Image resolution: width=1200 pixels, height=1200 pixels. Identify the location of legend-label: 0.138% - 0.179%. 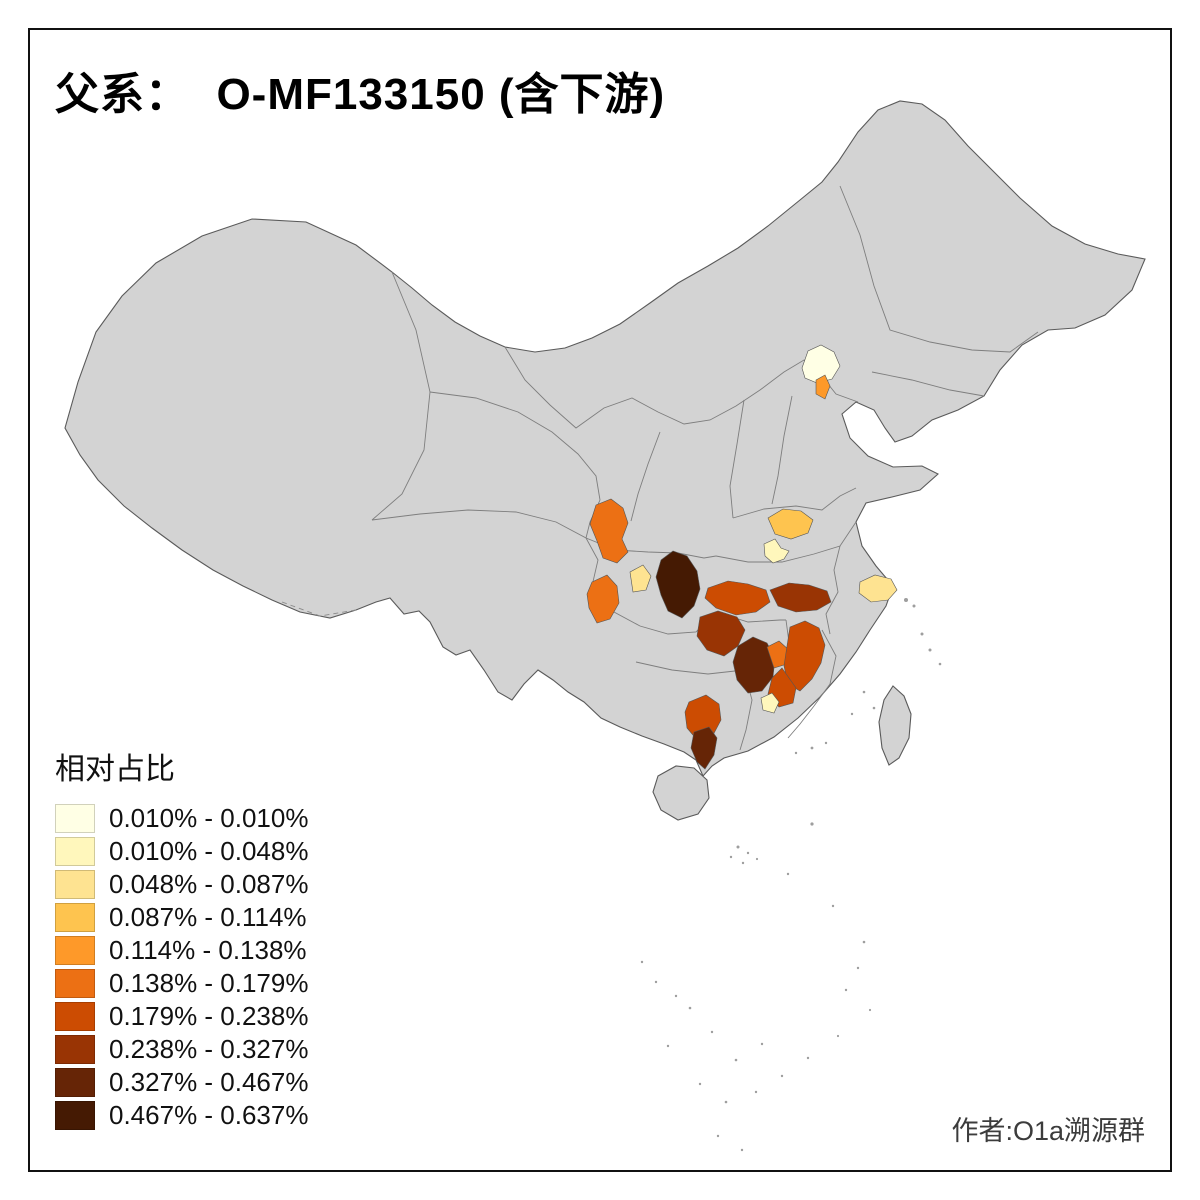
(209, 983).